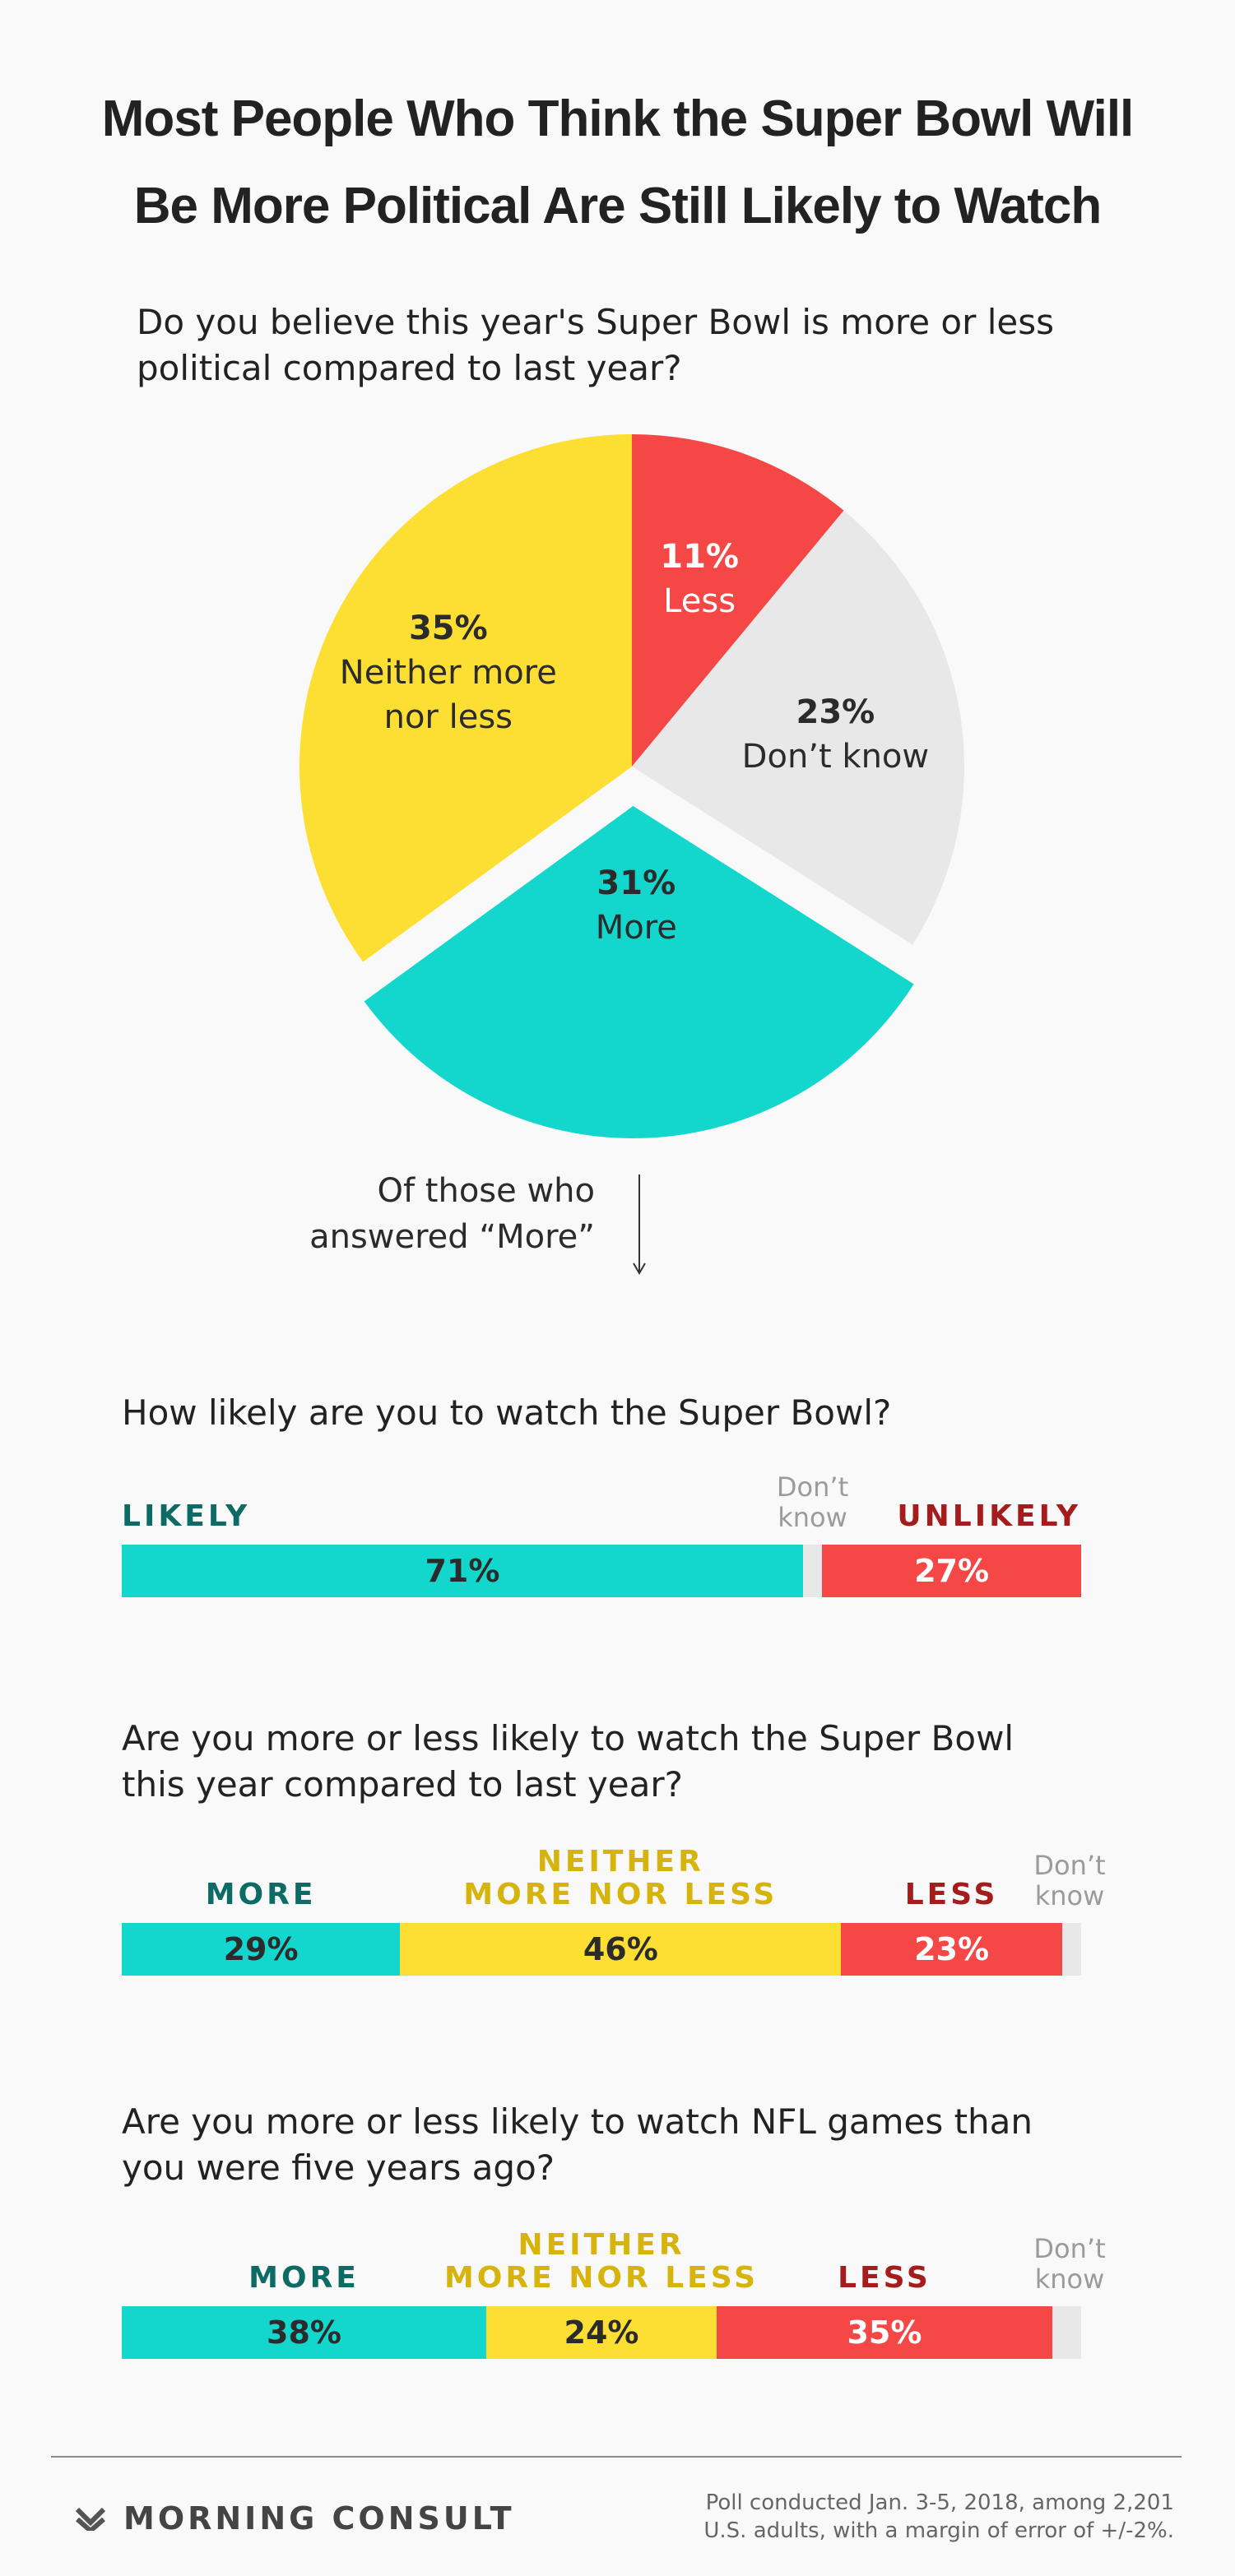 This screenshot has width=1235, height=2576. What do you see at coordinates (448, 629) in the screenshot?
I see `pie-label-pct: 35%` at bounding box center [448, 629].